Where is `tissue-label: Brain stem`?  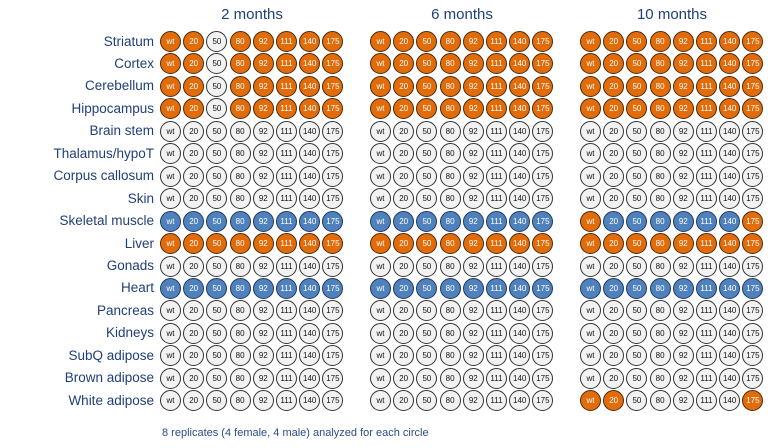
tissue-label: Brain stem is located at coordinates (121, 131).